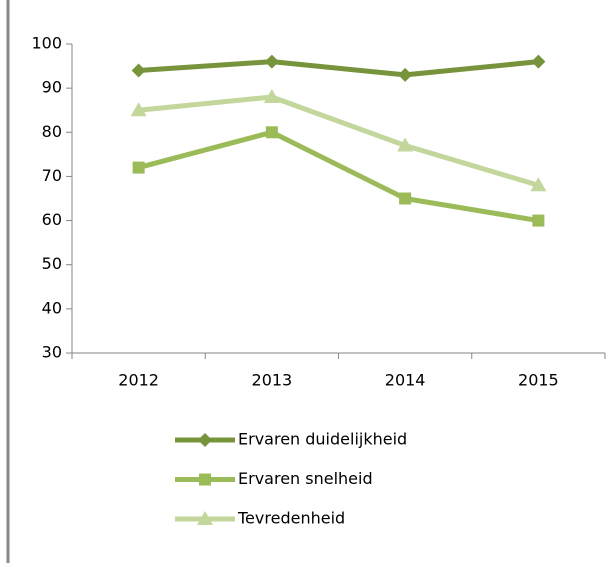  Describe the element at coordinates (52, 307) in the screenshot. I see `y-tick-label: 40` at that location.